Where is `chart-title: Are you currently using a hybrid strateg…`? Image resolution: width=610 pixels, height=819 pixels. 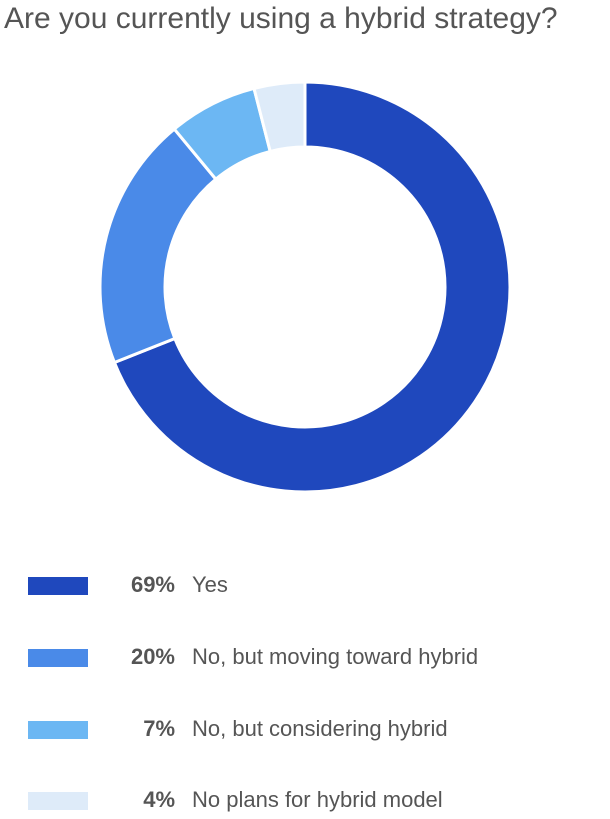
chart-title: Are you currently using a hybrid strateg… is located at coordinates (281, 18).